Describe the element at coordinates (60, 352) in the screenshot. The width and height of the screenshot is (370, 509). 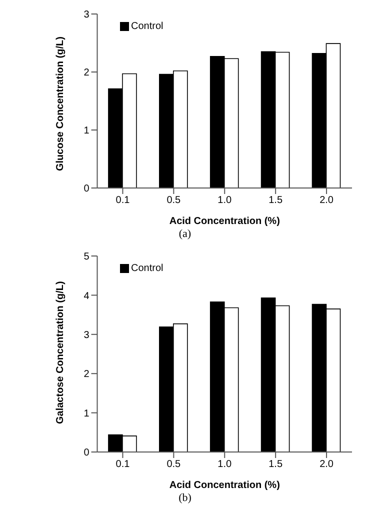
I see `y-axis-title: Galactose Concentration (g/L)` at that location.